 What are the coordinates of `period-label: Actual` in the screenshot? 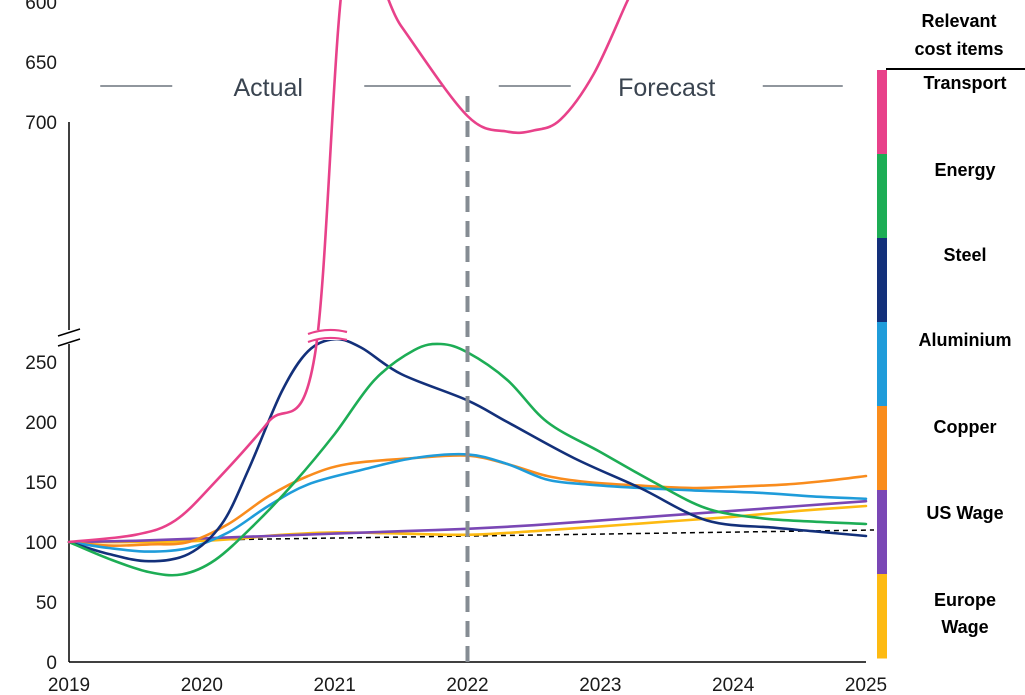 It's located at (268, 88).